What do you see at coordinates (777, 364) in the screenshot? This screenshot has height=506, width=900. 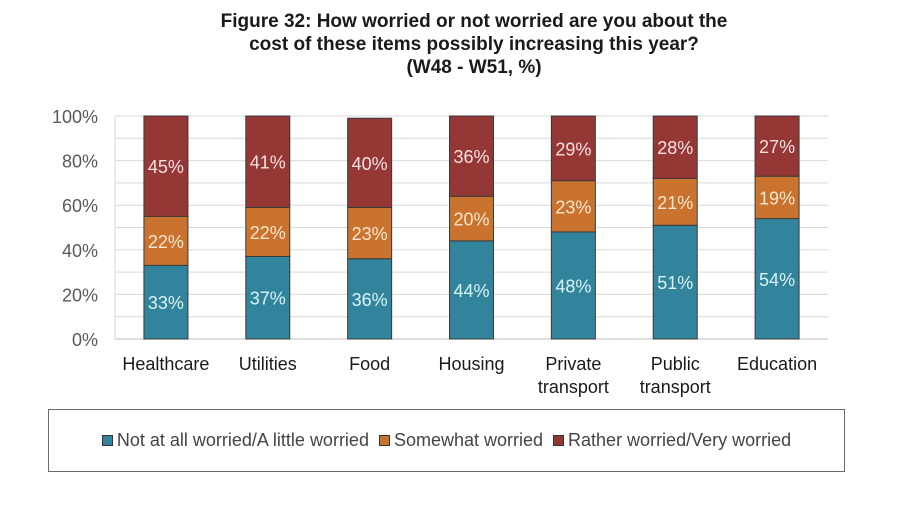 I see `x-tick-label: Education` at bounding box center [777, 364].